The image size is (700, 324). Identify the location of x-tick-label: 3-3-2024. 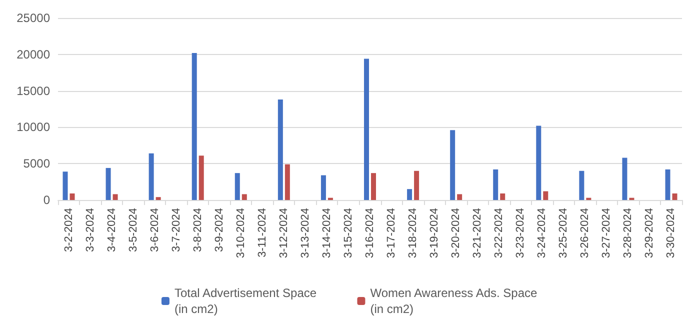
(90, 230).